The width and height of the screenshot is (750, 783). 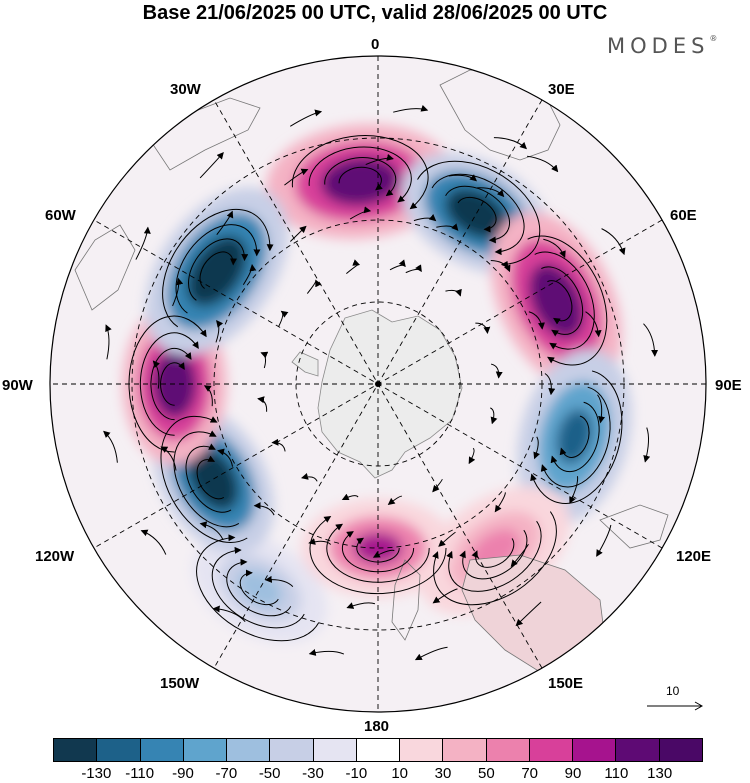 I want to click on lon-label-0: 0, so click(x=375, y=44).